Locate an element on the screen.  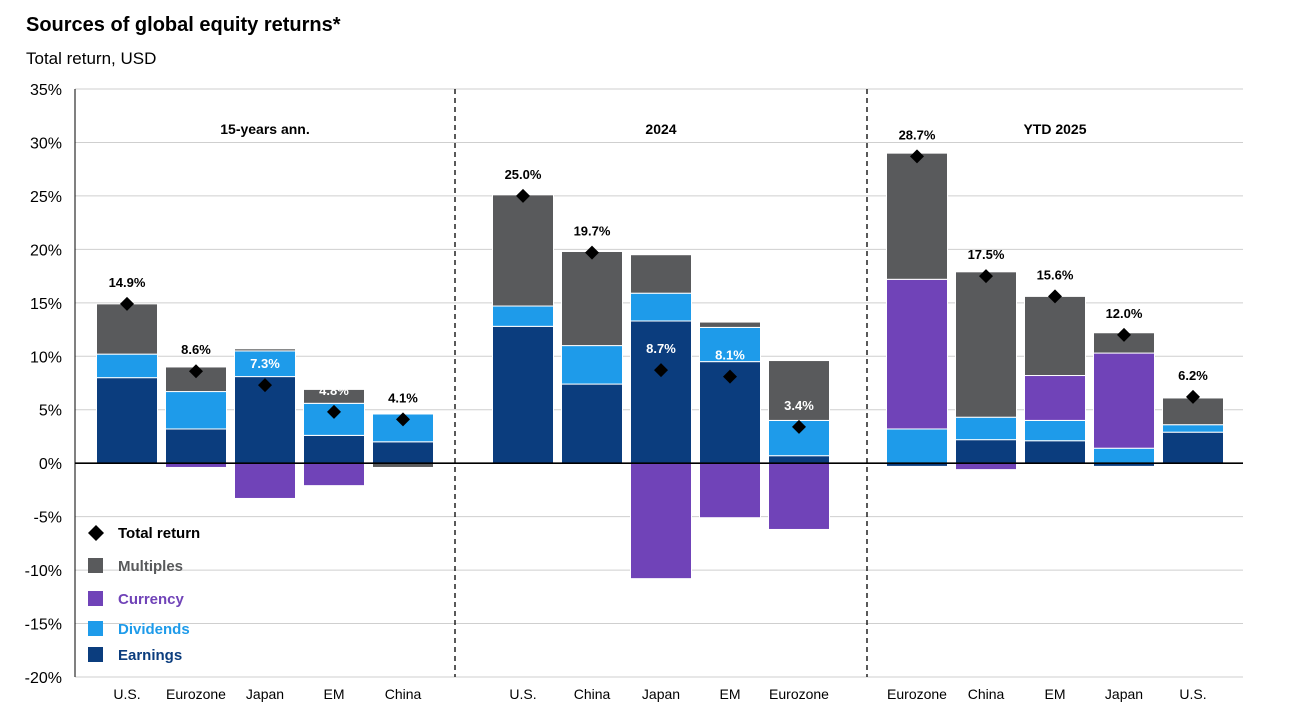
y-tick-label: -15% is located at coordinates (43, 625).